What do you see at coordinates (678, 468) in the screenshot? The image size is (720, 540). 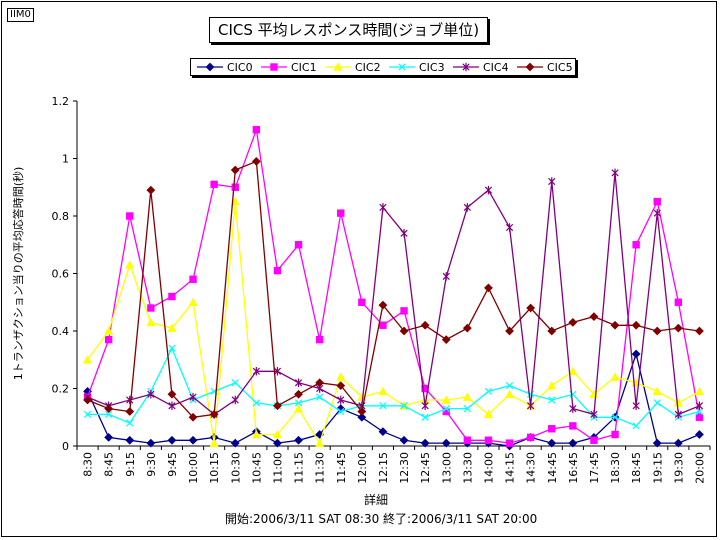 I see `x-tick-label: 19:30` at bounding box center [678, 468].